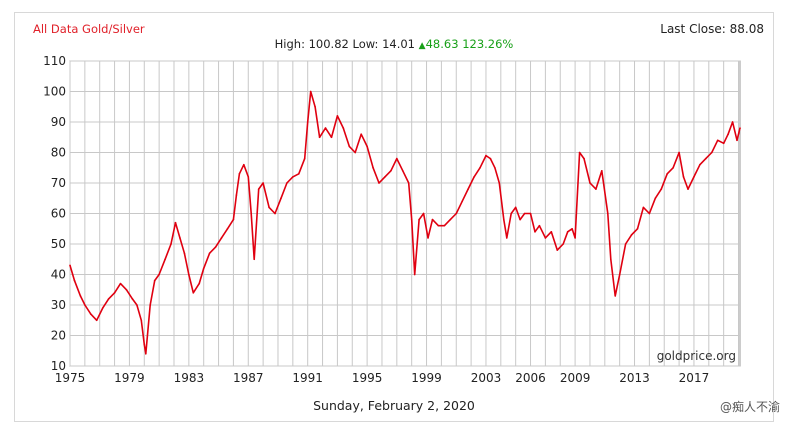  What do you see at coordinates (58, 336) in the screenshot?
I see `y-tick-label: 20` at bounding box center [58, 336].